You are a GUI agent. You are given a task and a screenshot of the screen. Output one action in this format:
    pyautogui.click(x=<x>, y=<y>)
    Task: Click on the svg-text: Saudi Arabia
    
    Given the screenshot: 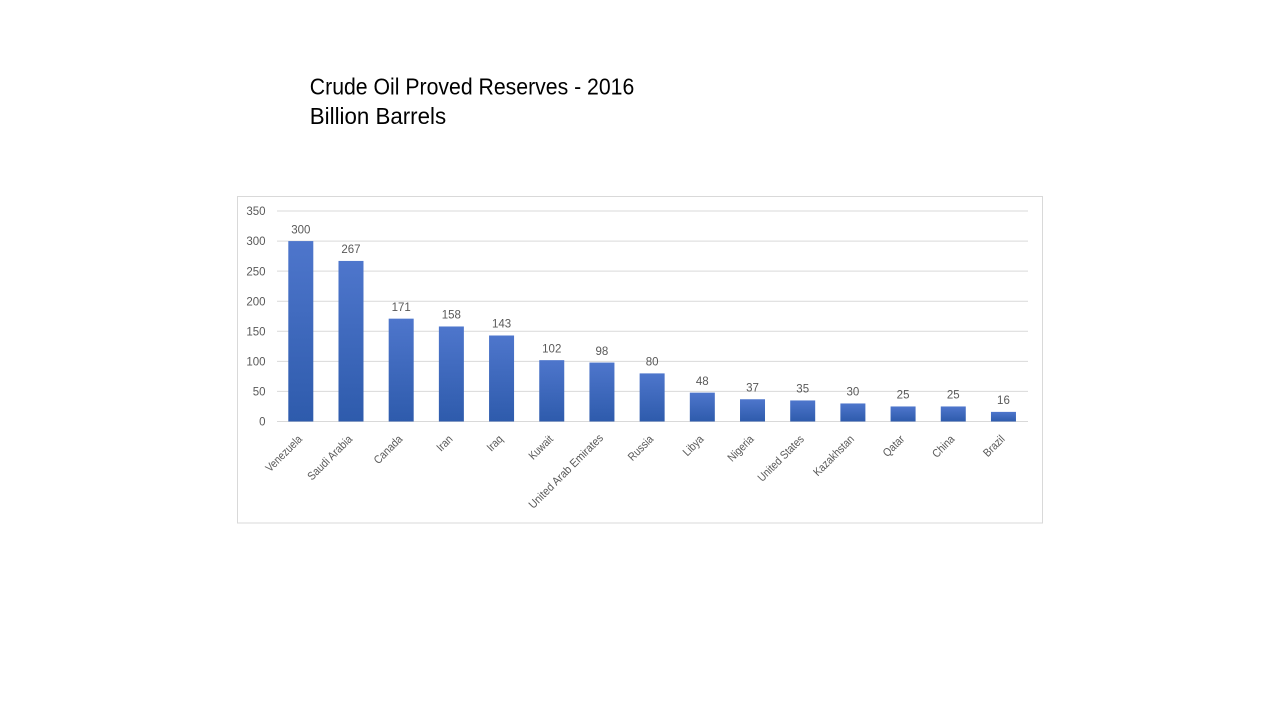 What is the action you would take?
    pyautogui.click(x=331, y=458)
    